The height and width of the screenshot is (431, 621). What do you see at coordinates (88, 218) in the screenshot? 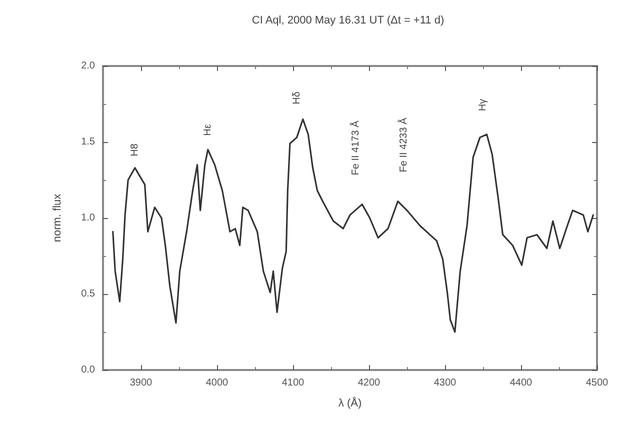
I see `y-tick-label: 1.0` at bounding box center [88, 218].